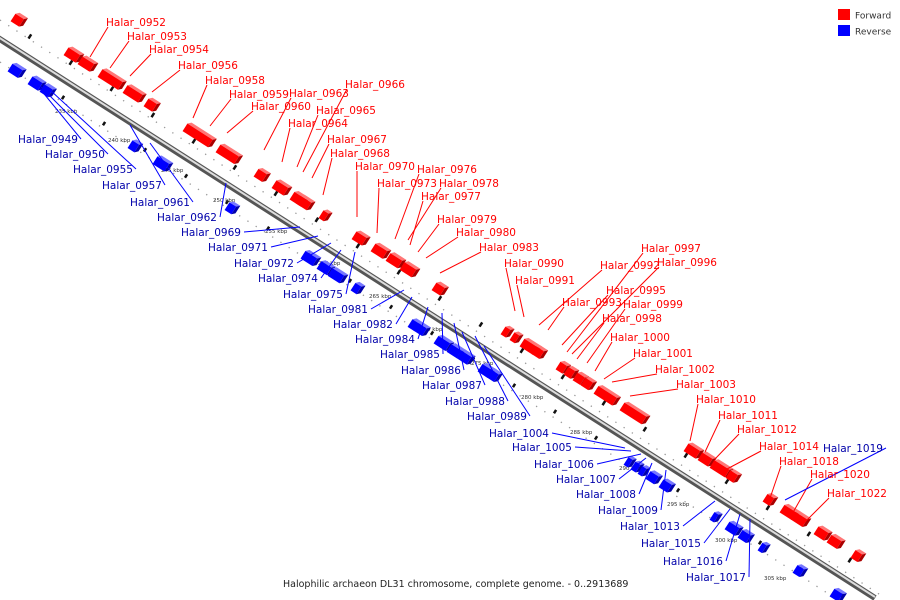 The image size is (900, 600). Describe the element at coordinates (726, 541) in the screenshot. I see `tick-label: 300 kbp` at that location.